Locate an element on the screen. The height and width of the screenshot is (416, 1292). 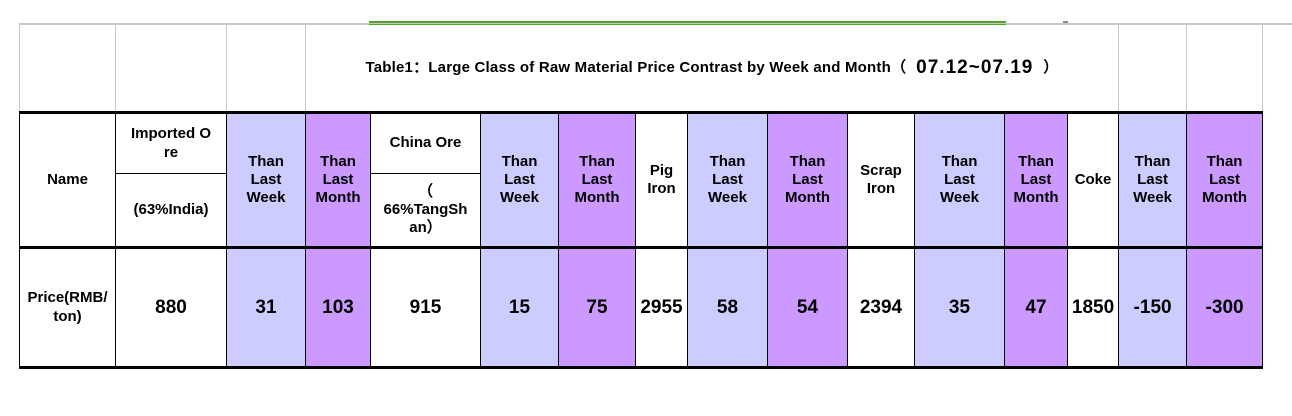
value-scrap-iron-week: 35 is located at coordinates (959, 307).